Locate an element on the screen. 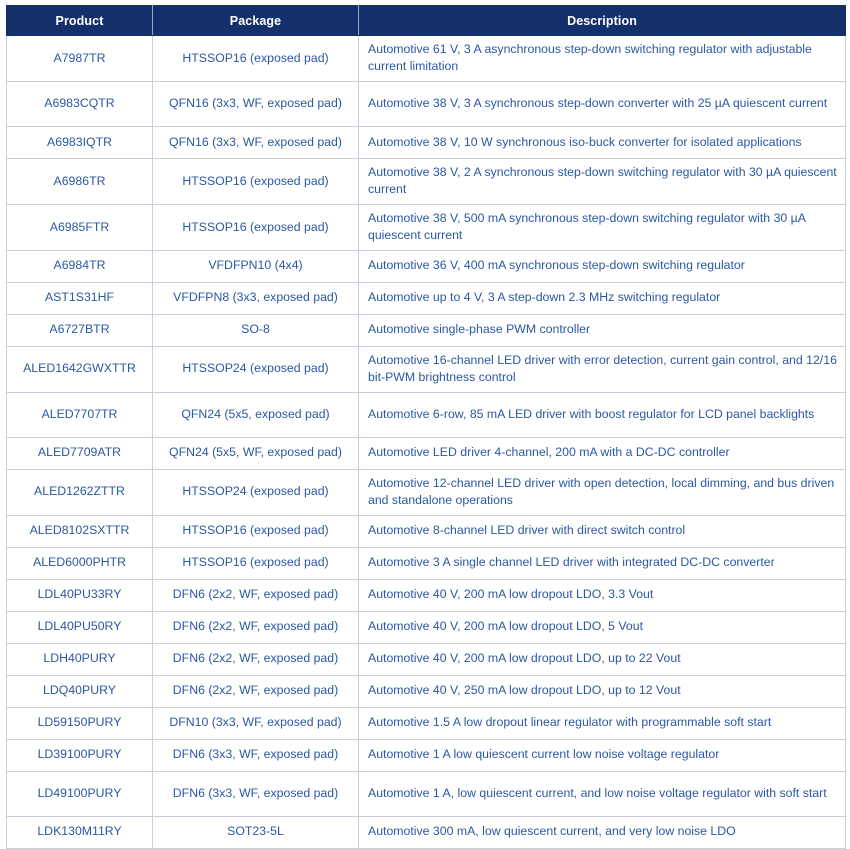 This screenshot has height=849, width=850. table-header-row: Product Package Description is located at coordinates (426, 20).